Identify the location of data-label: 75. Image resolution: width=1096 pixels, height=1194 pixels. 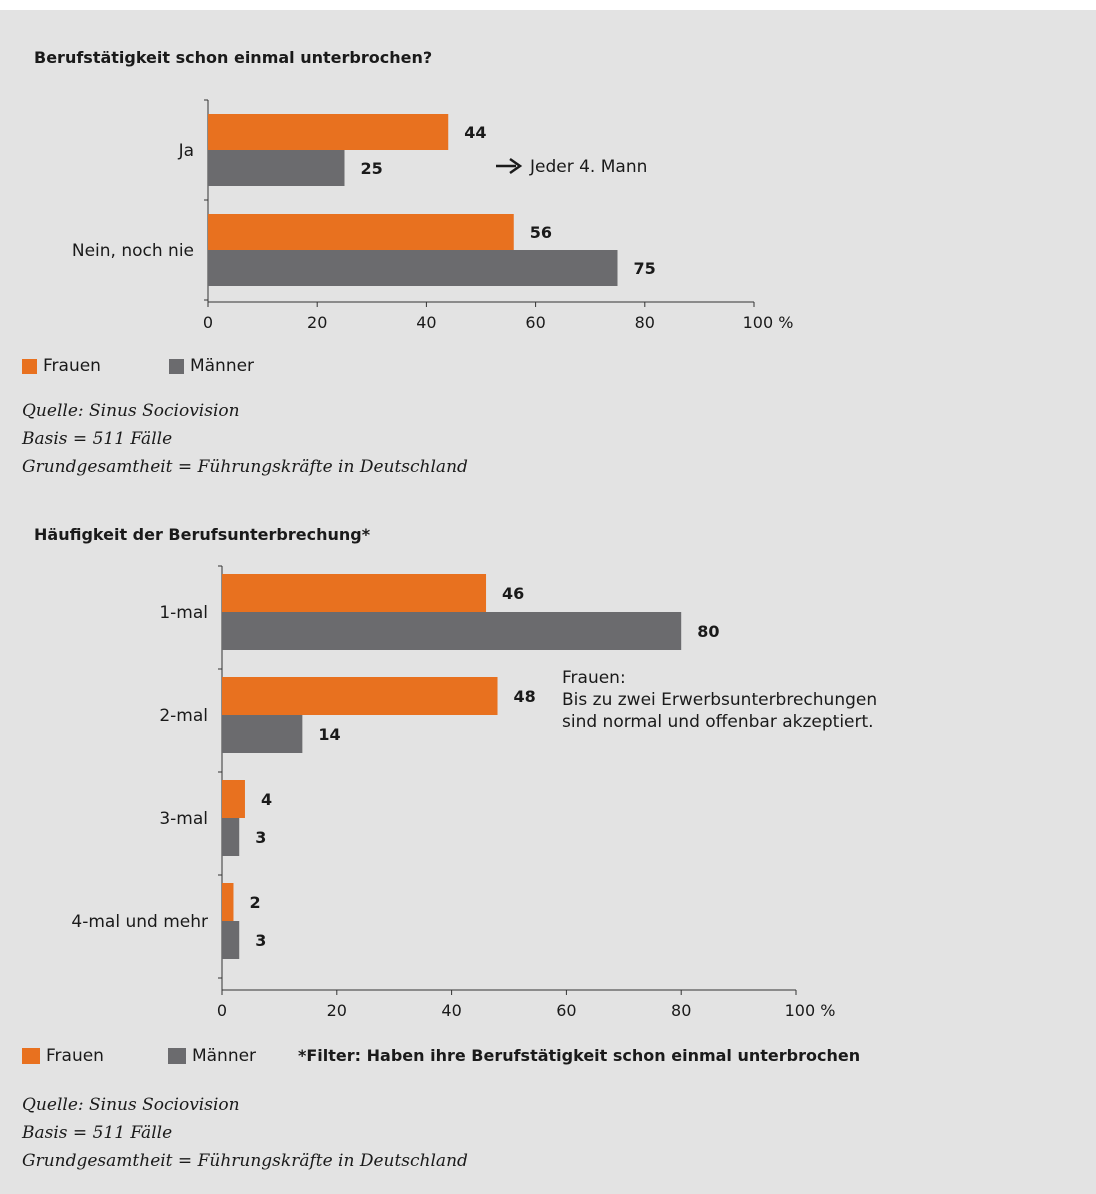
(645, 268).